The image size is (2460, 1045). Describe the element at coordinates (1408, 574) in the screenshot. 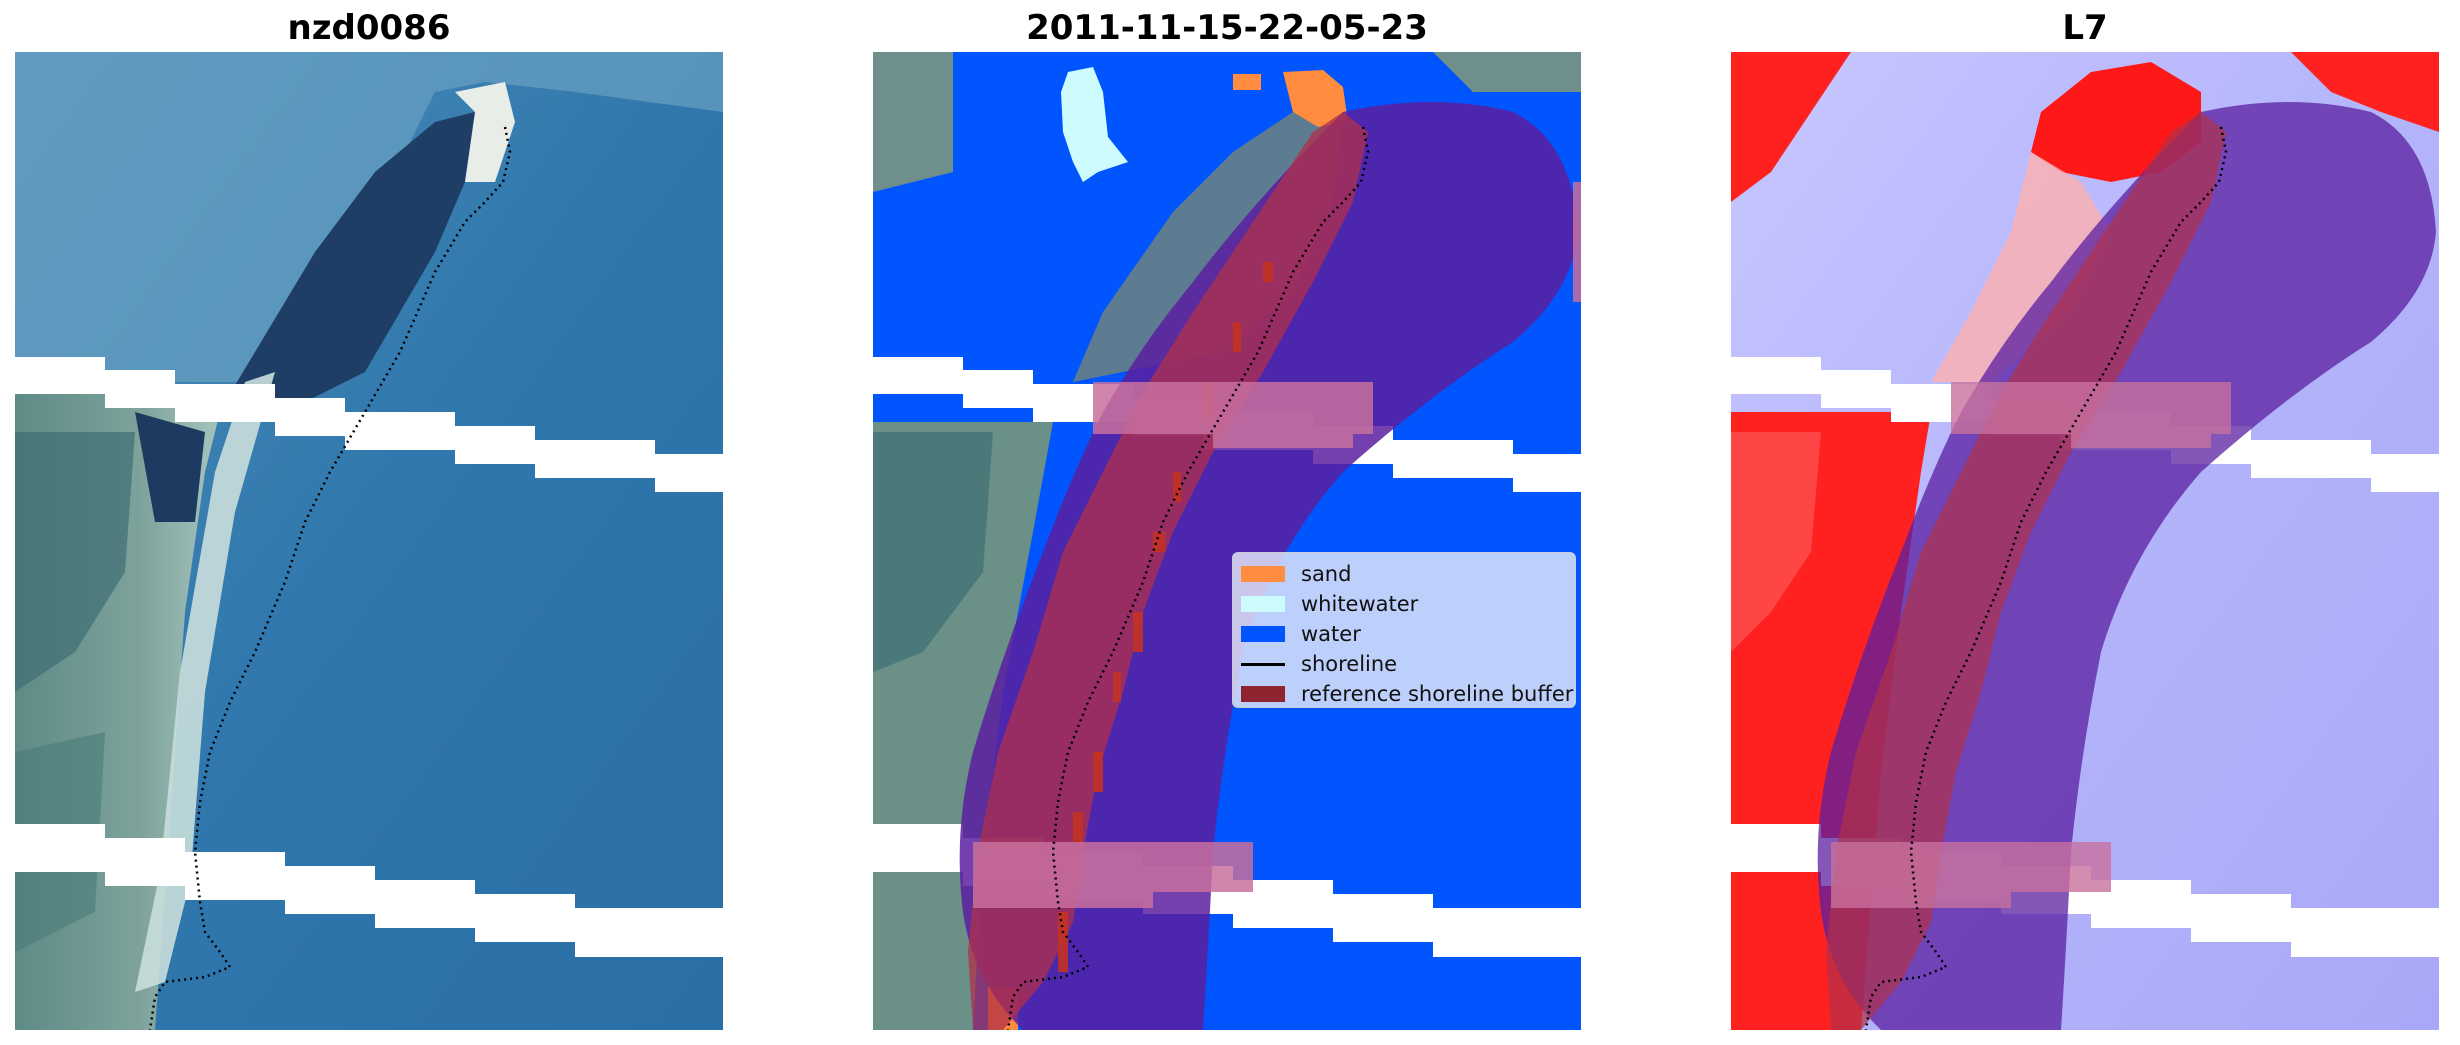

I see `legend-item-sand: sand` at that location.